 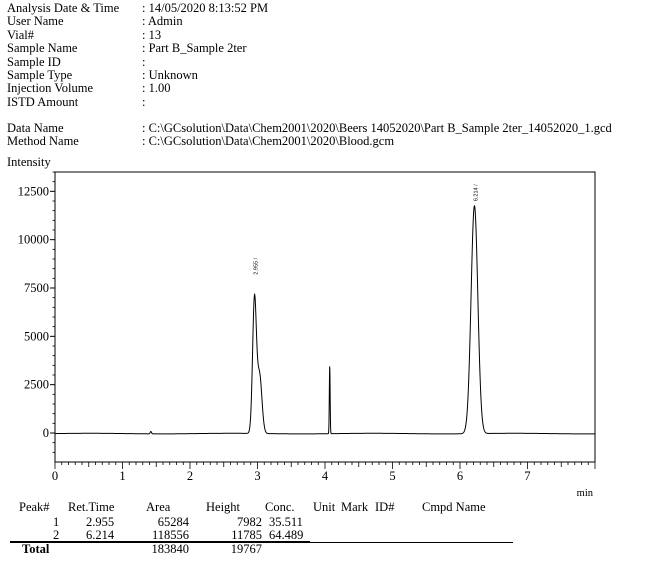 What do you see at coordinates (454, 507) in the screenshot?
I see `col-cmpd-header: Cmpd Name` at bounding box center [454, 507].